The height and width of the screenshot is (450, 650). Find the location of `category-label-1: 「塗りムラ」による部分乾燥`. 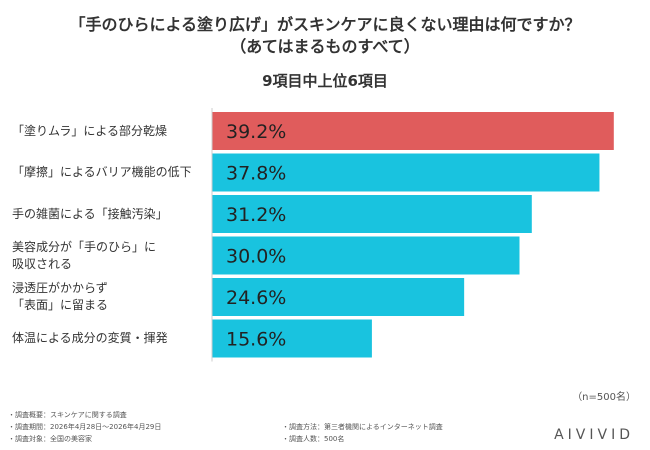

category-label-1: 「塗りムラ」による部分乾燥 is located at coordinates (89, 131).